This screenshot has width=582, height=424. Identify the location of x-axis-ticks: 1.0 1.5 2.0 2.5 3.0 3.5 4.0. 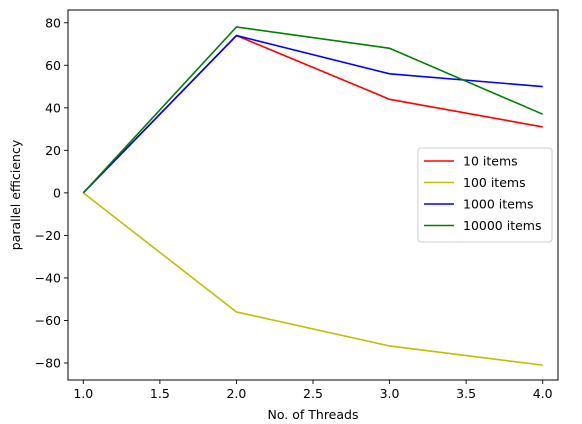
(313, 390).